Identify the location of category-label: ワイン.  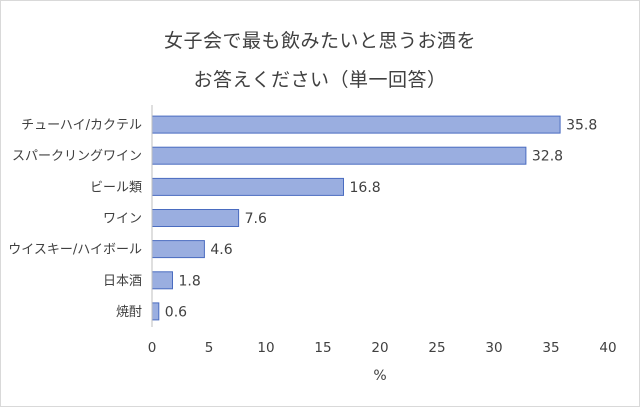
(122, 219).